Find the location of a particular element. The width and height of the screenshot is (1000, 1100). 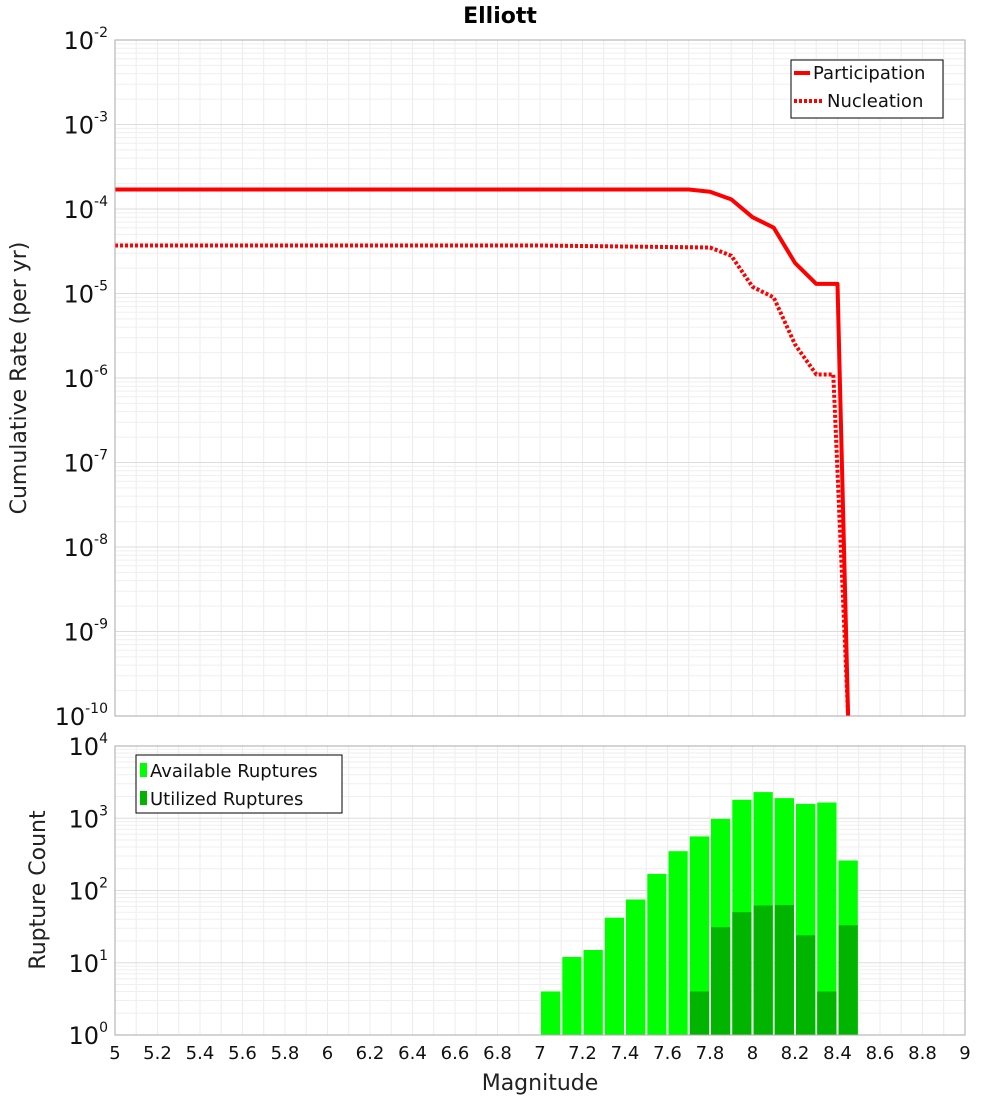

bottom-legend-box is located at coordinates (239, 784).